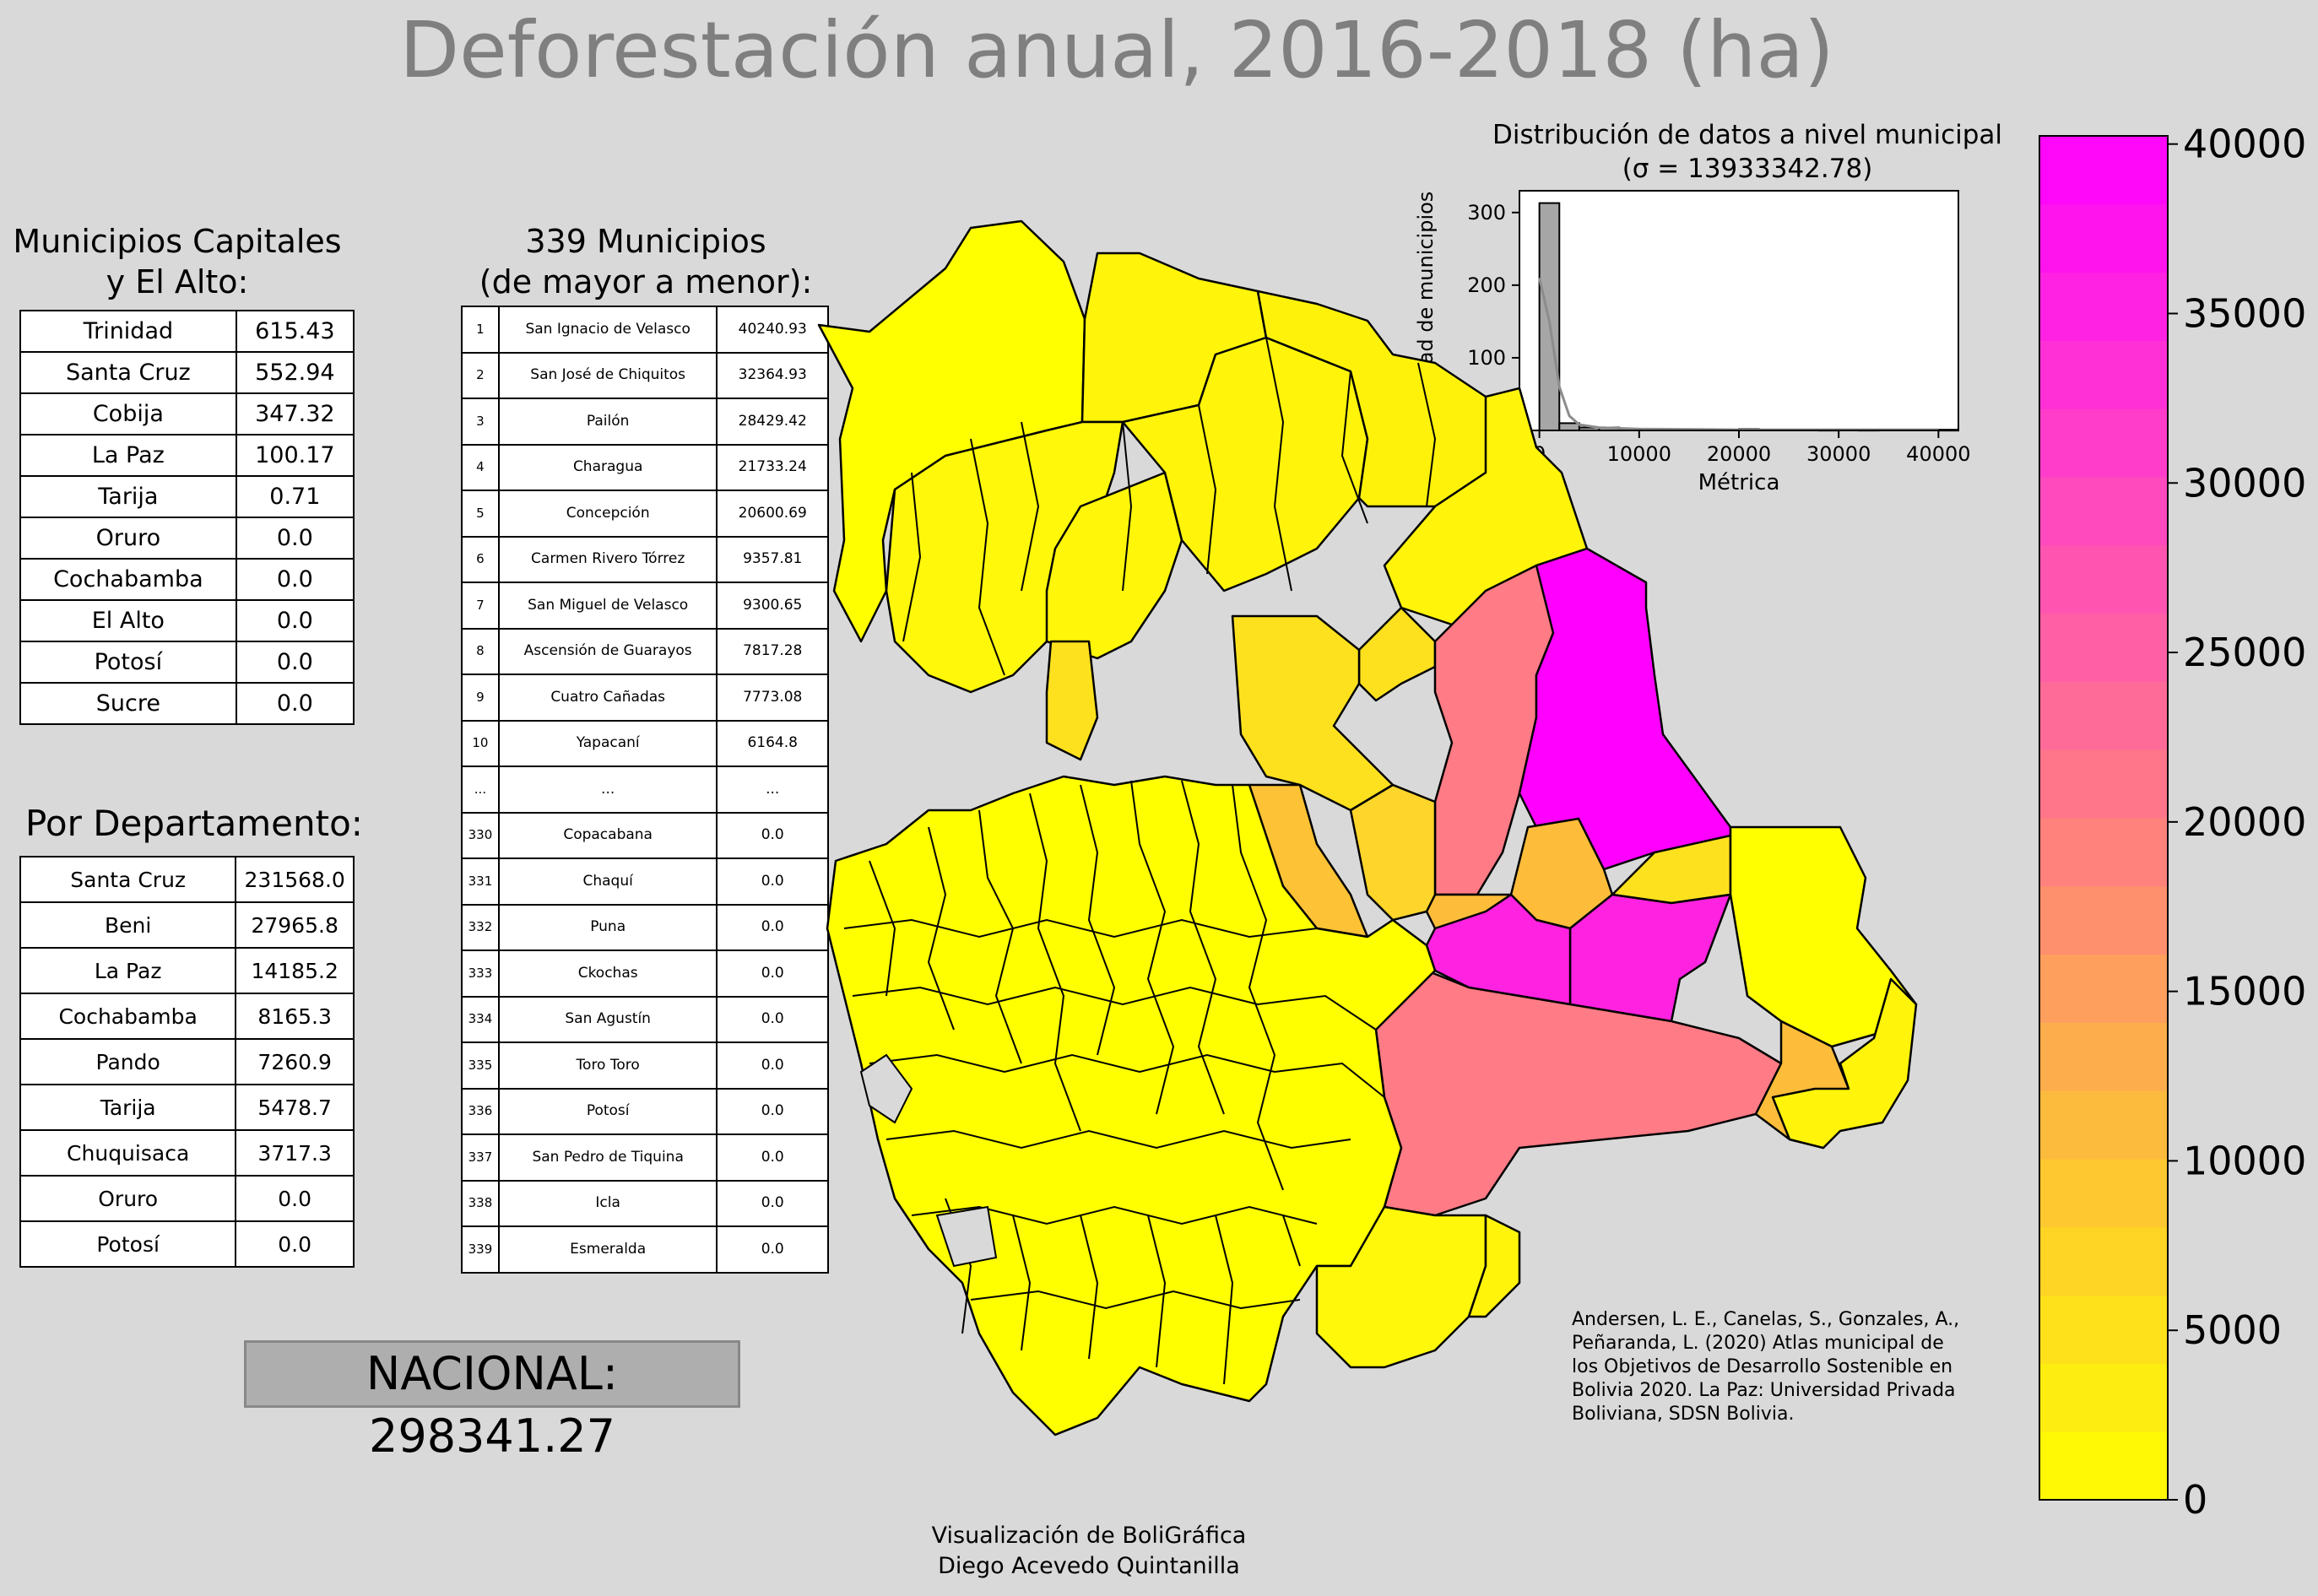 This screenshot has width=2318, height=1596. What do you see at coordinates (645, 421) in the screenshot?
I see `municipality-row: 3 Pailón 28429.42` at bounding box center [645, 421].